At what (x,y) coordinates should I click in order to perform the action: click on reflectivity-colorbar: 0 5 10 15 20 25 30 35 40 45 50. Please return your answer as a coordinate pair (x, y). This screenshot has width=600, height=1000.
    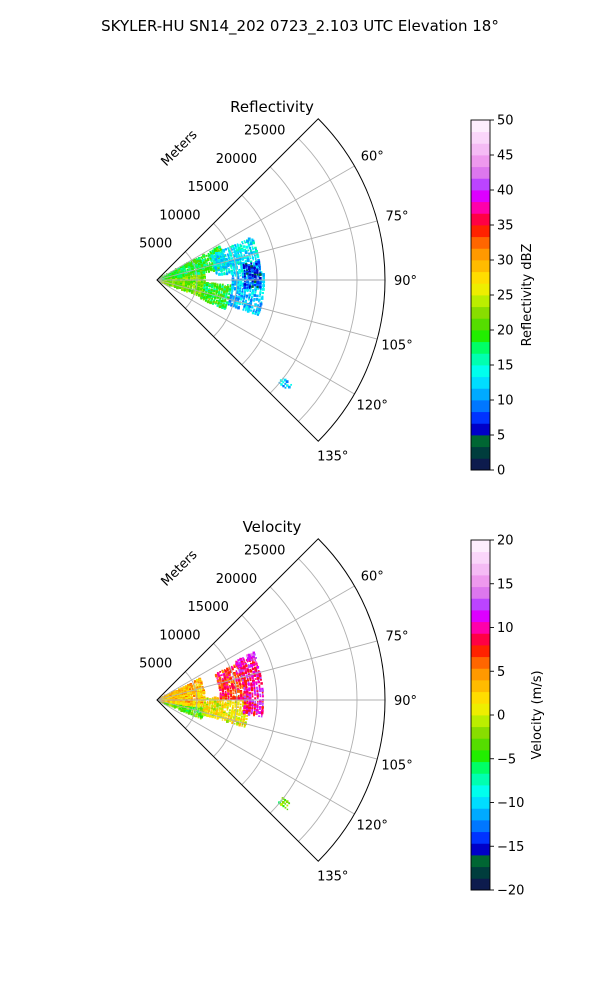
    Looking at the image, I should click on (492, 296).